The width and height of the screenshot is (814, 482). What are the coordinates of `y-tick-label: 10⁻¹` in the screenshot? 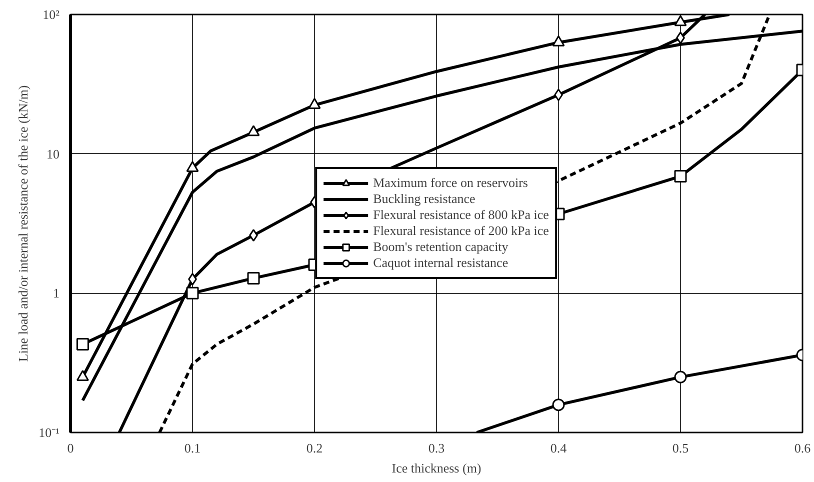 It's located at (49, 432).